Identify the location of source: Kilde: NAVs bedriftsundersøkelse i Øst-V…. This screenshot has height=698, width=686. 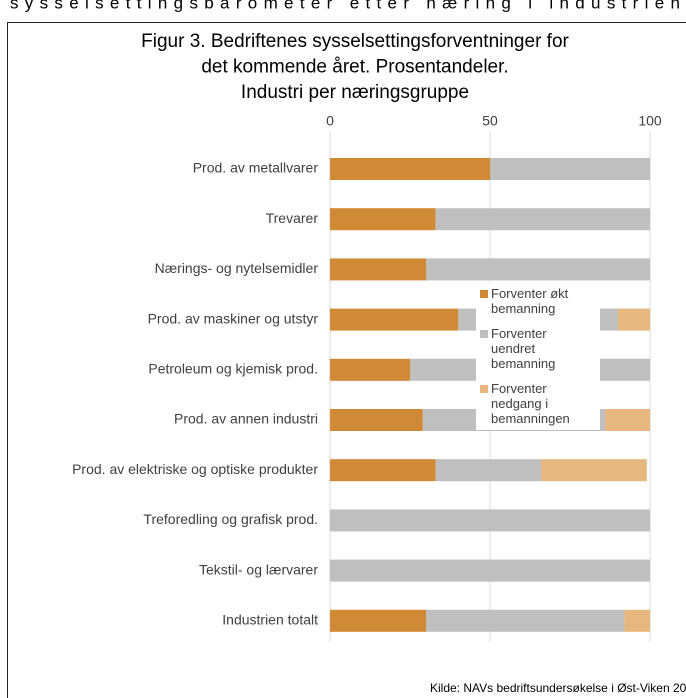
(558, 688).